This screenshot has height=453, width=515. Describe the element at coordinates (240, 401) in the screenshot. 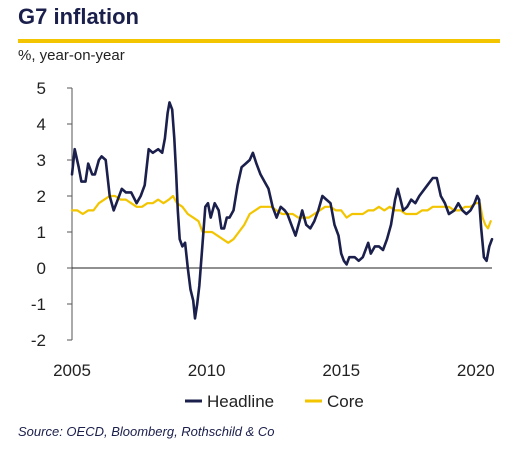

I see `headline-legend-label: Headline` at that location.